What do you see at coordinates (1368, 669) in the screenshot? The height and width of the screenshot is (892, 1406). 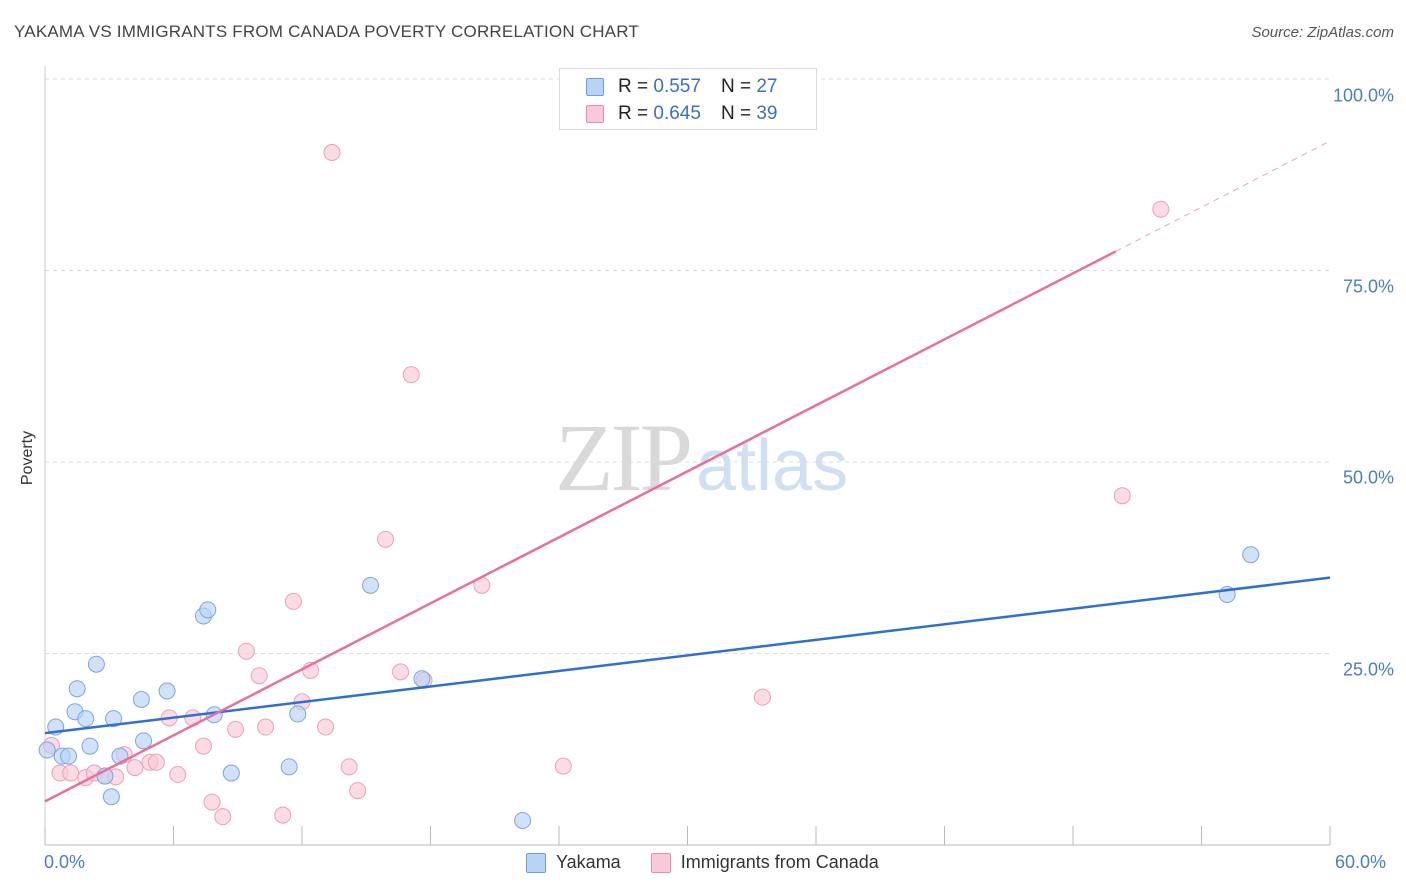 I see `y-tick-label: 25.0%` at bounding box center [1368, 669].